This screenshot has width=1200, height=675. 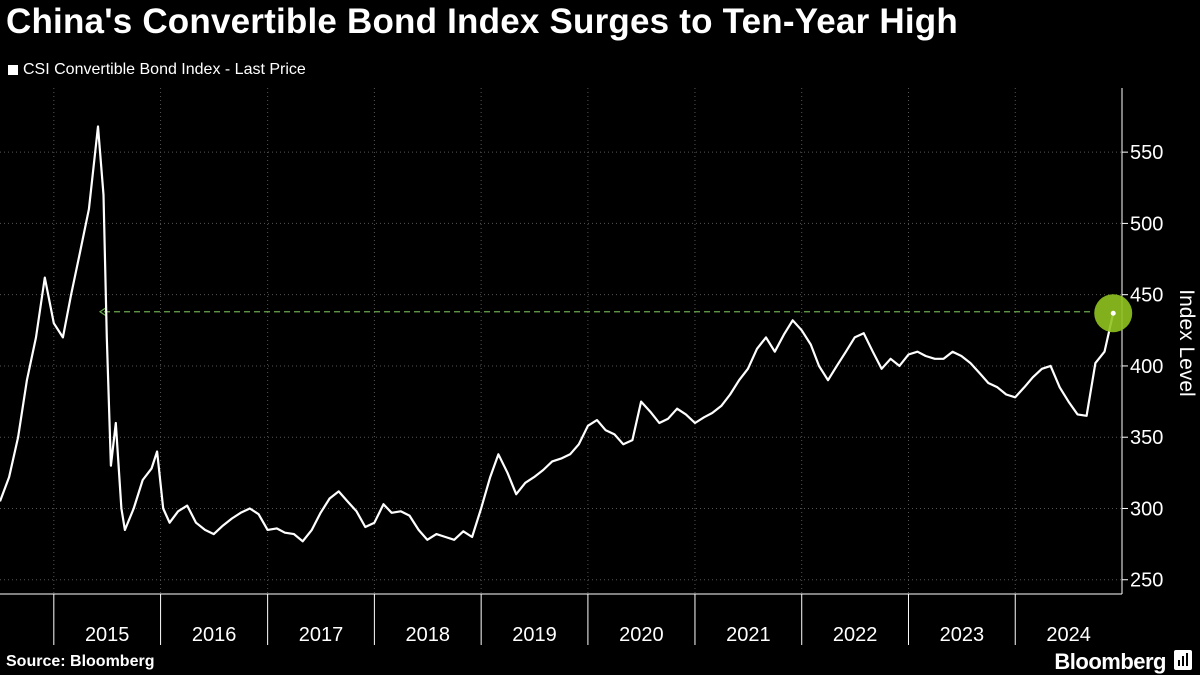 What do you see at coordinates (1146, 367) in the screenshot?
I see `y-tick-label: 400` at bounding box center [1146, 367].